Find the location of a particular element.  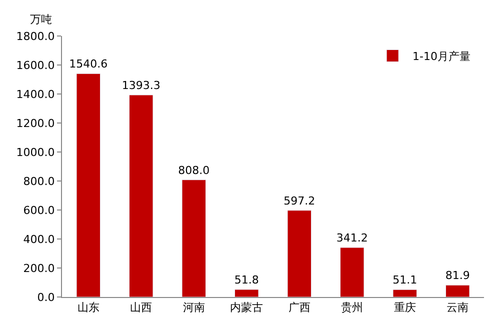

y-tick-label: 0.0 is located at coordinates (46, 297).